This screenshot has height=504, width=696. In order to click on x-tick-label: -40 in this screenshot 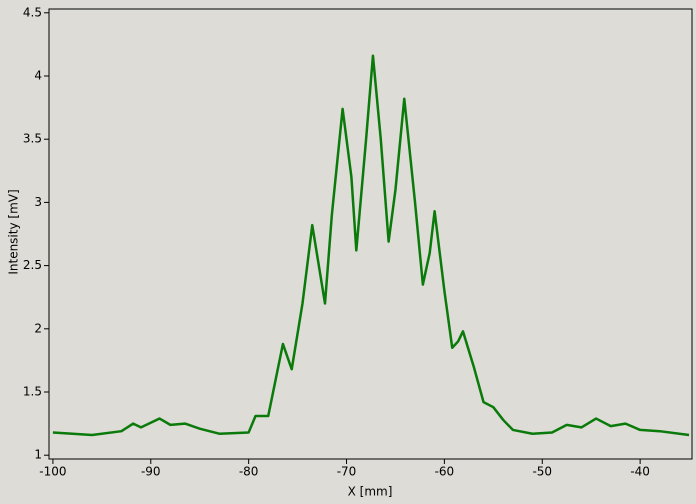, I will do `click(640, 472)`.